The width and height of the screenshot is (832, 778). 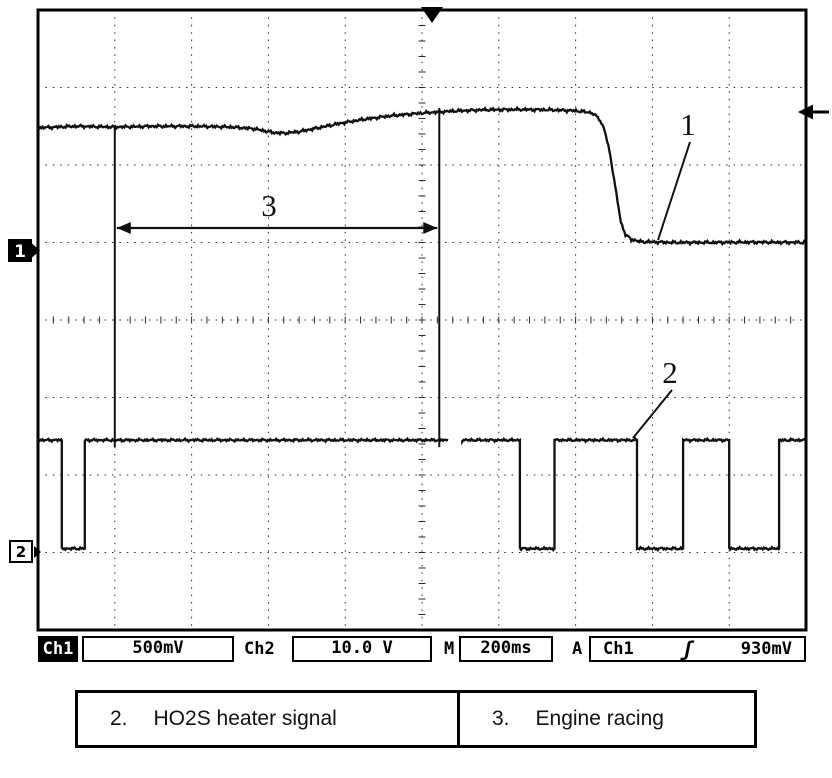 I want to click on rising-slope-icon: ʃ, so click(x=687, y=649).